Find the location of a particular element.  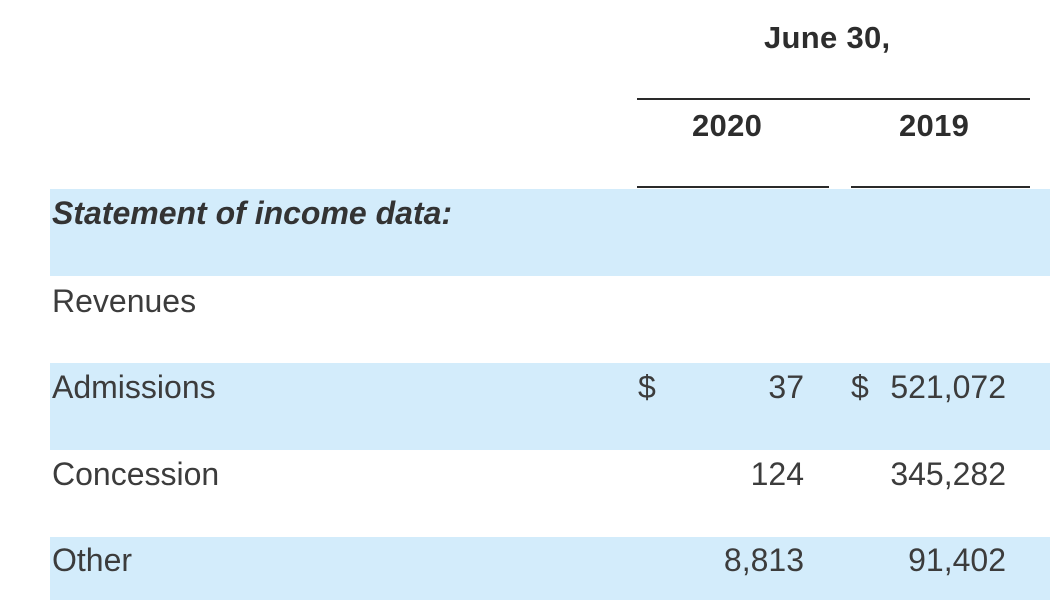

admissions-2020-value: 37 is located at coordinates (786, 387).